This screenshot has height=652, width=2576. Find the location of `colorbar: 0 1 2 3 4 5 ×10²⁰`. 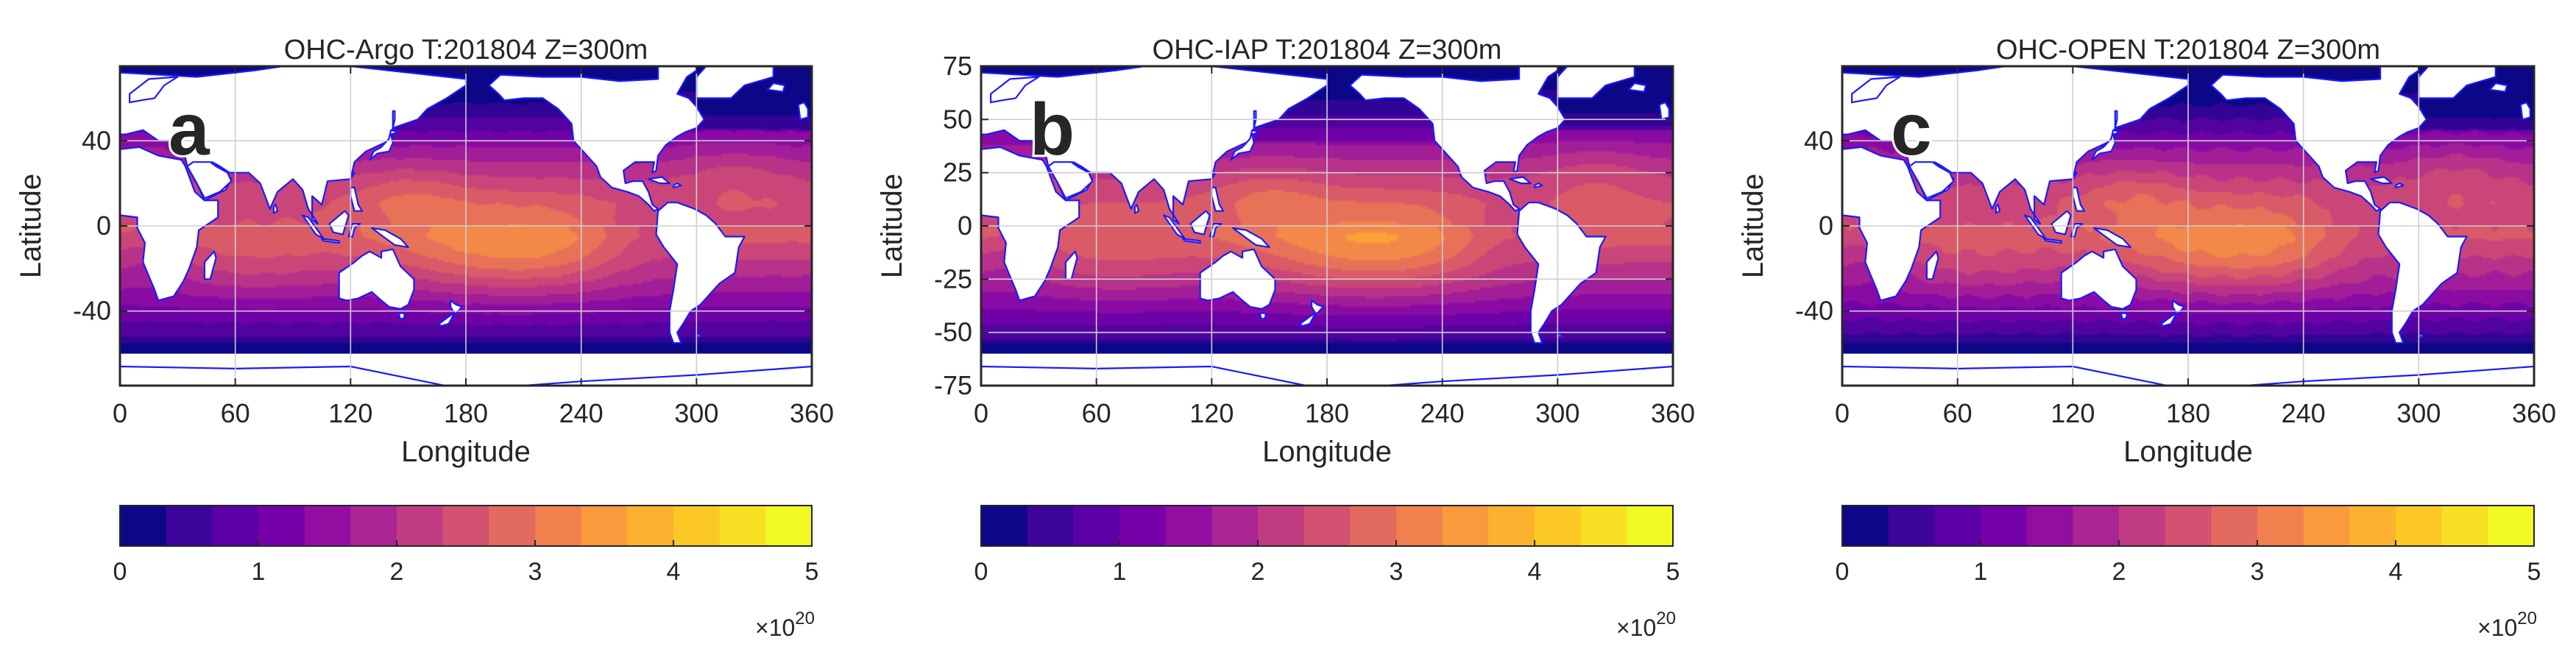

colorbar: 0 1 2 3 4 5 ×10²⁰ is located at coordinates (1327, 573).